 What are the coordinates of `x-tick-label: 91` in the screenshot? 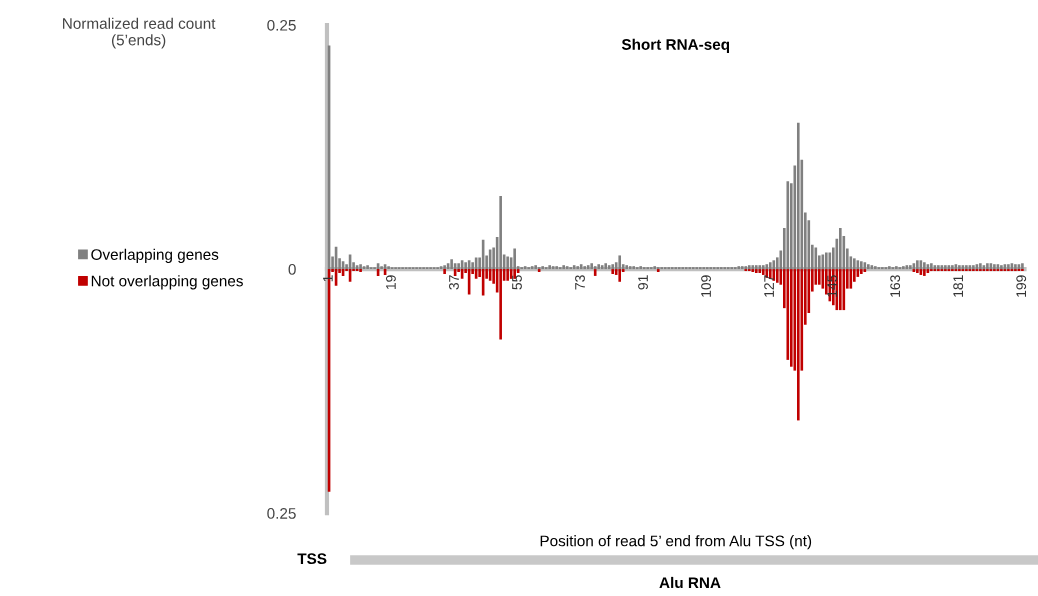 It's located at (643, 282).